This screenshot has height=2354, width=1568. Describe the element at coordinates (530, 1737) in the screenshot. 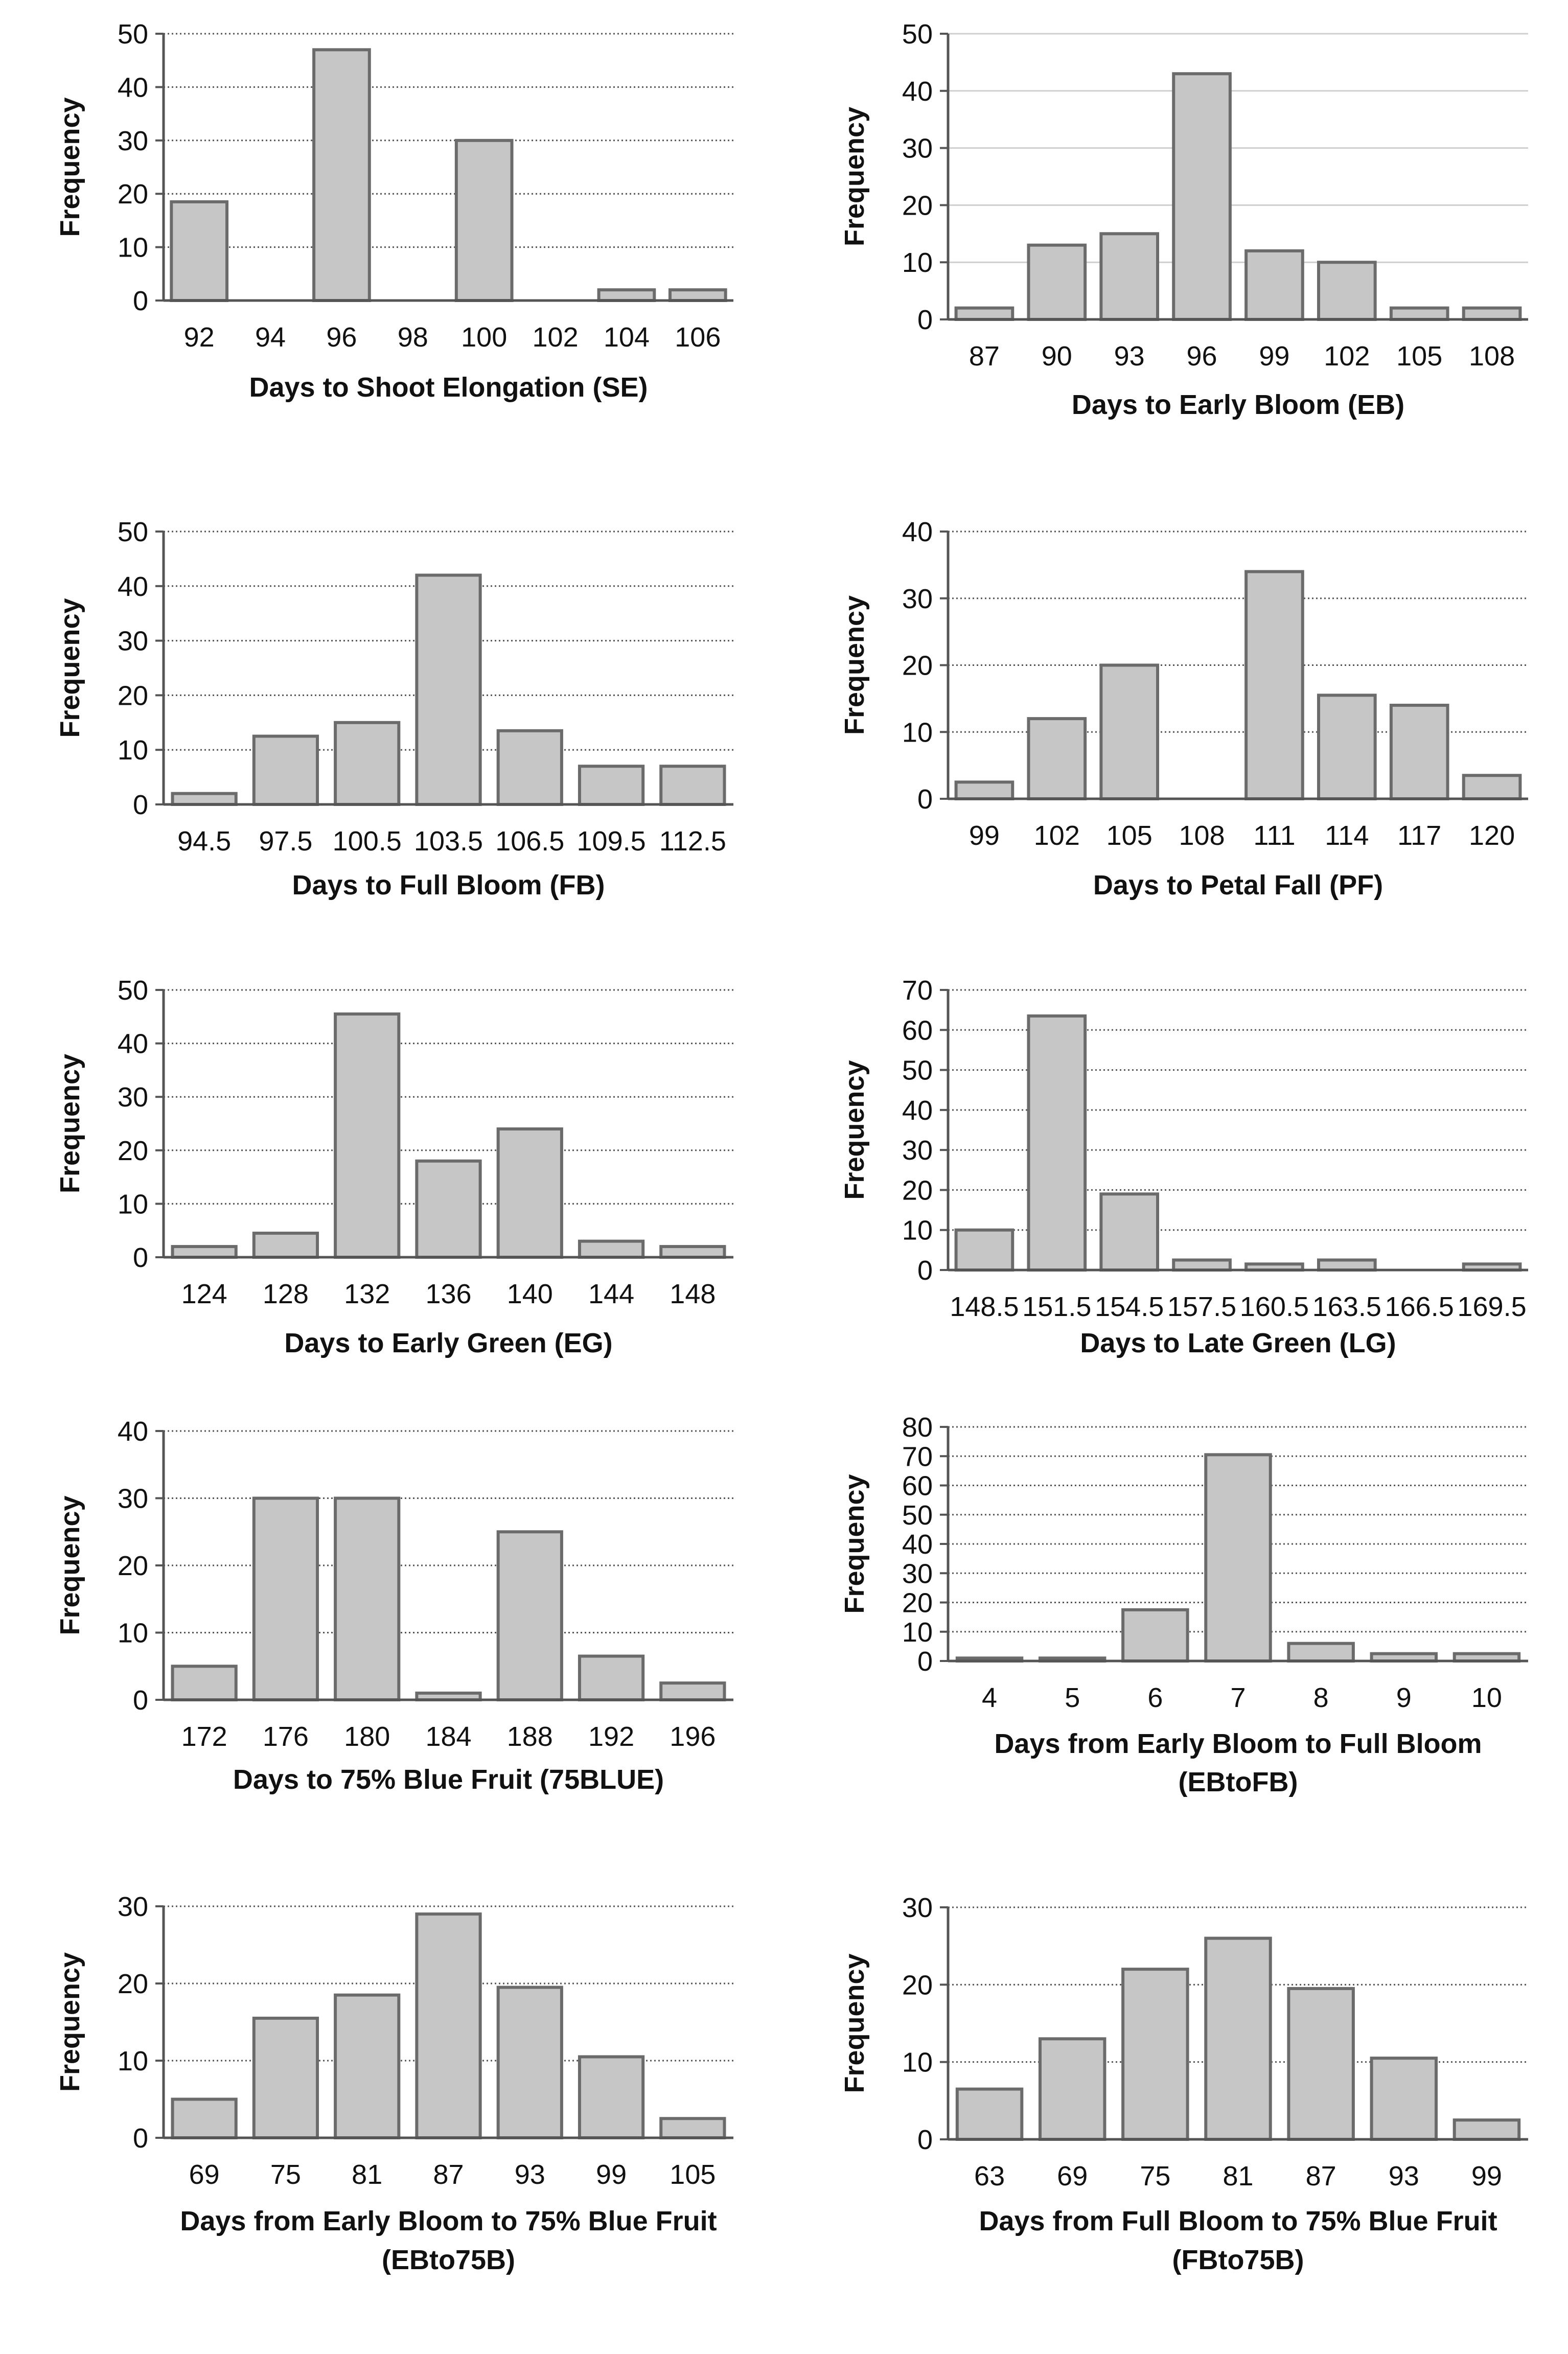

I see `x-tick-label: 188` at that location.